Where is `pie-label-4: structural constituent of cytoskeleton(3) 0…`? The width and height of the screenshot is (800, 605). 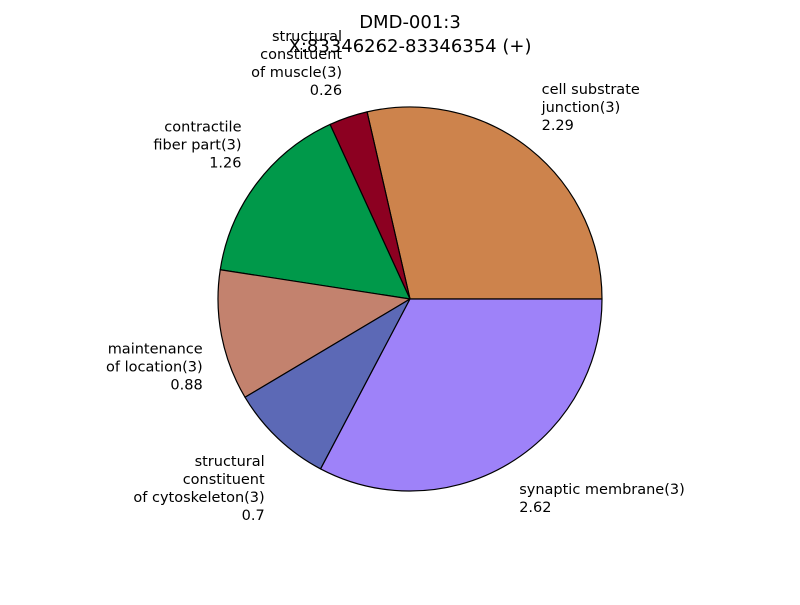 pie-label-4: structural constituent of cytoskeleton(3) 0… is located at coordinates (199, 489).